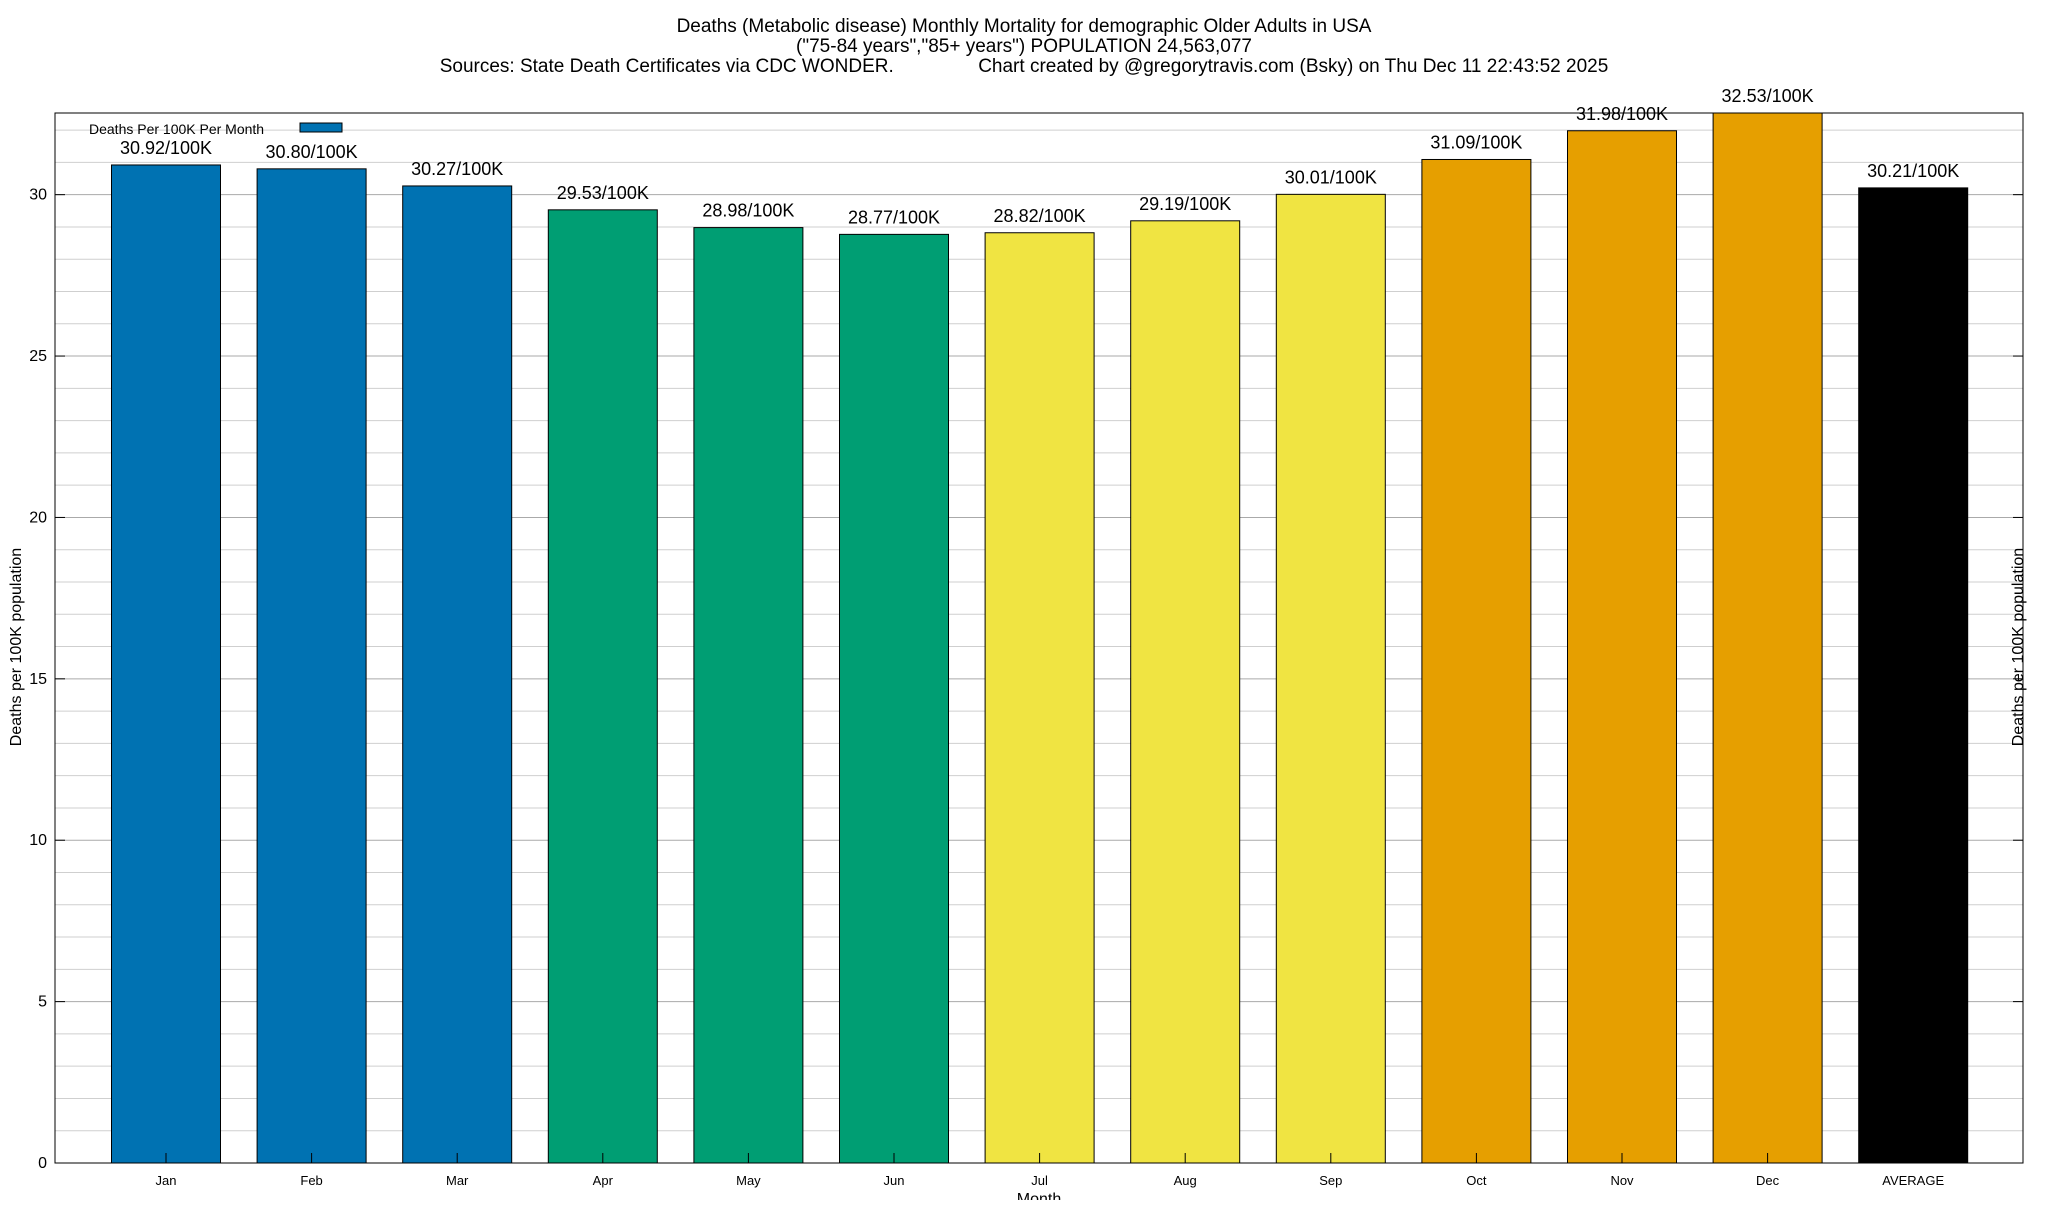  Describe the element at coordinates (1331, 177) in the screenshot. I see `data-label: 30.01/100K` at that location.